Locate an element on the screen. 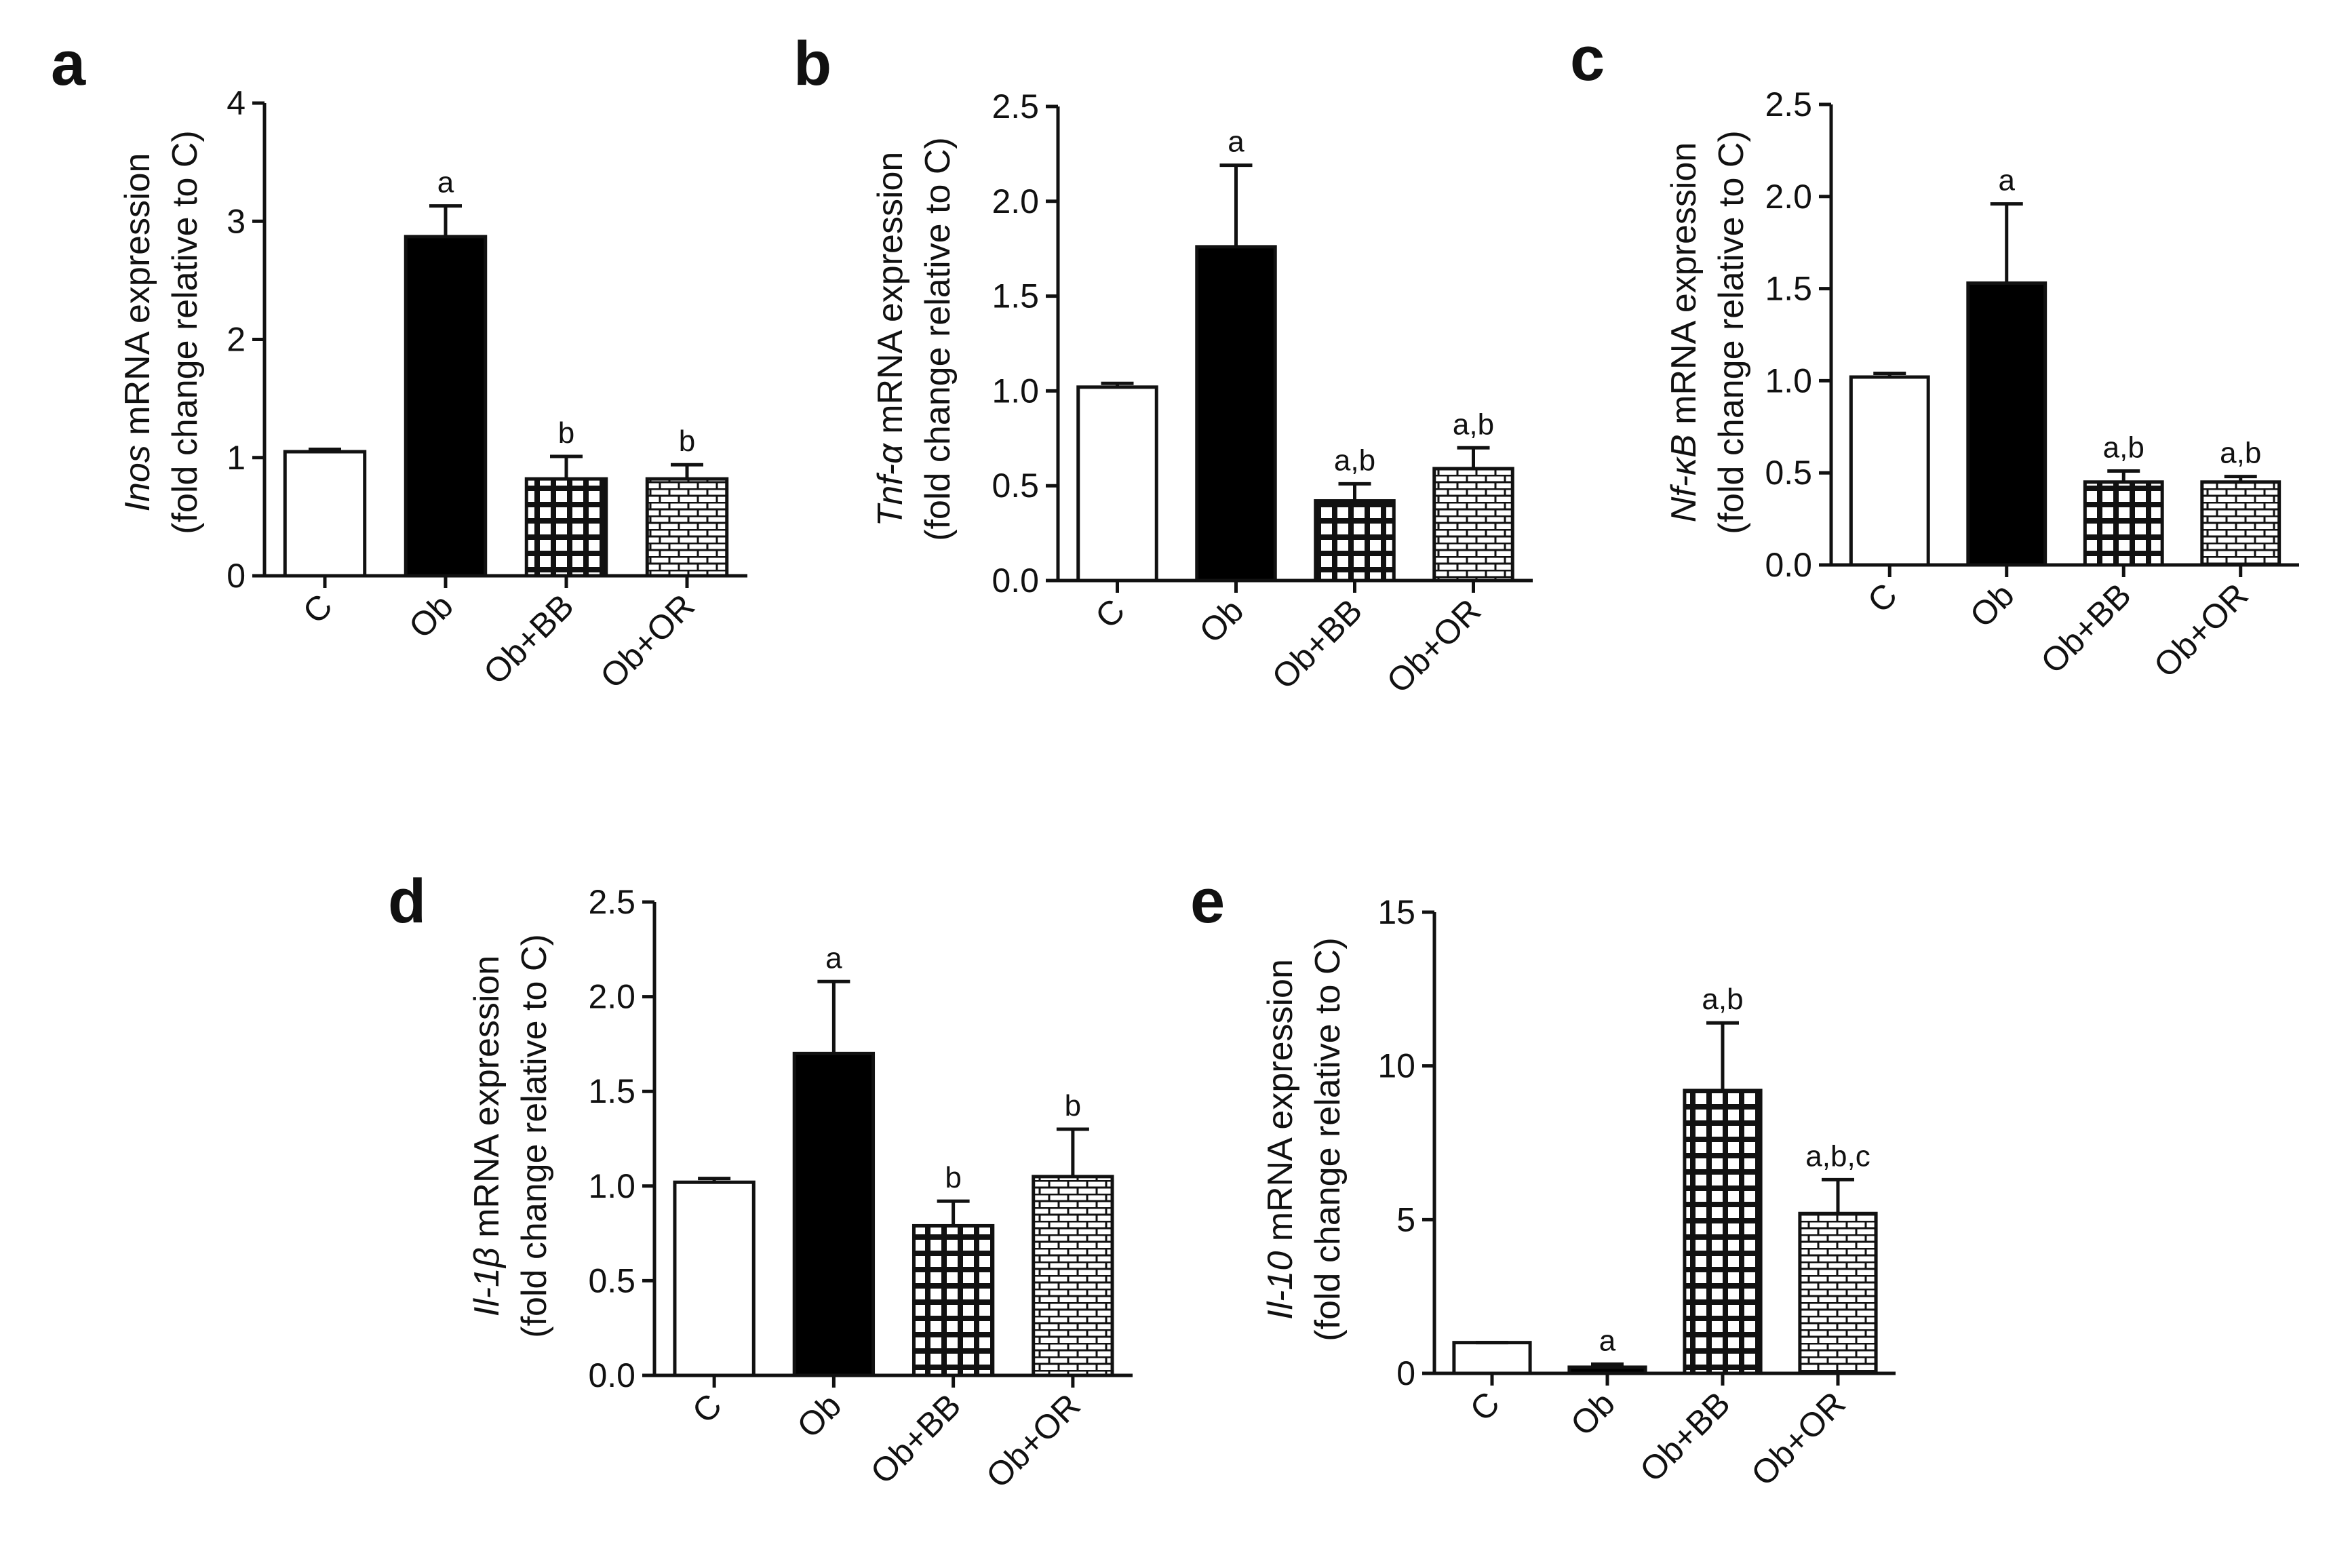 This screenshot has width=2352, height=1568. y-tick-label-e-2: 10 is located at coordinates (1396, 1066).